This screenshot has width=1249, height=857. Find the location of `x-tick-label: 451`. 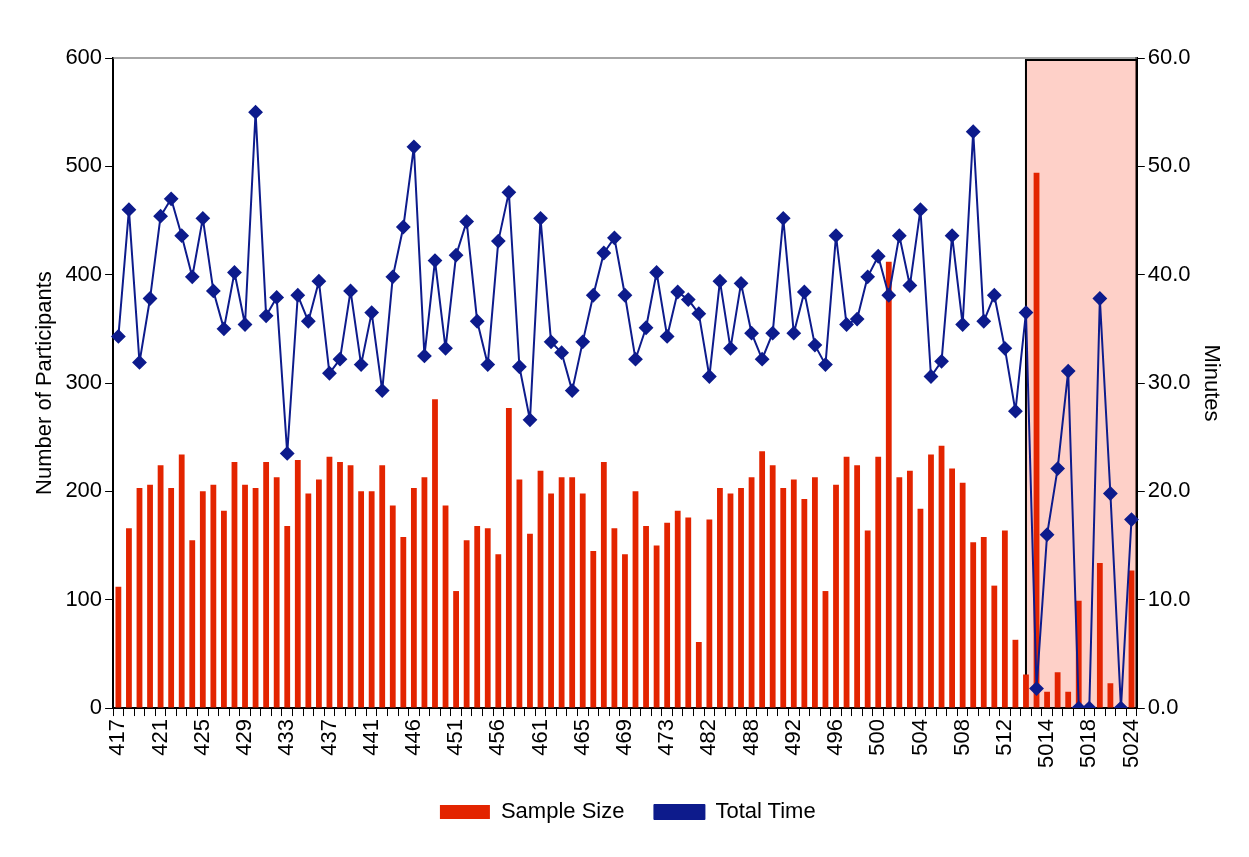

x-tick-label: 451 is located at coordinates (455, 737).